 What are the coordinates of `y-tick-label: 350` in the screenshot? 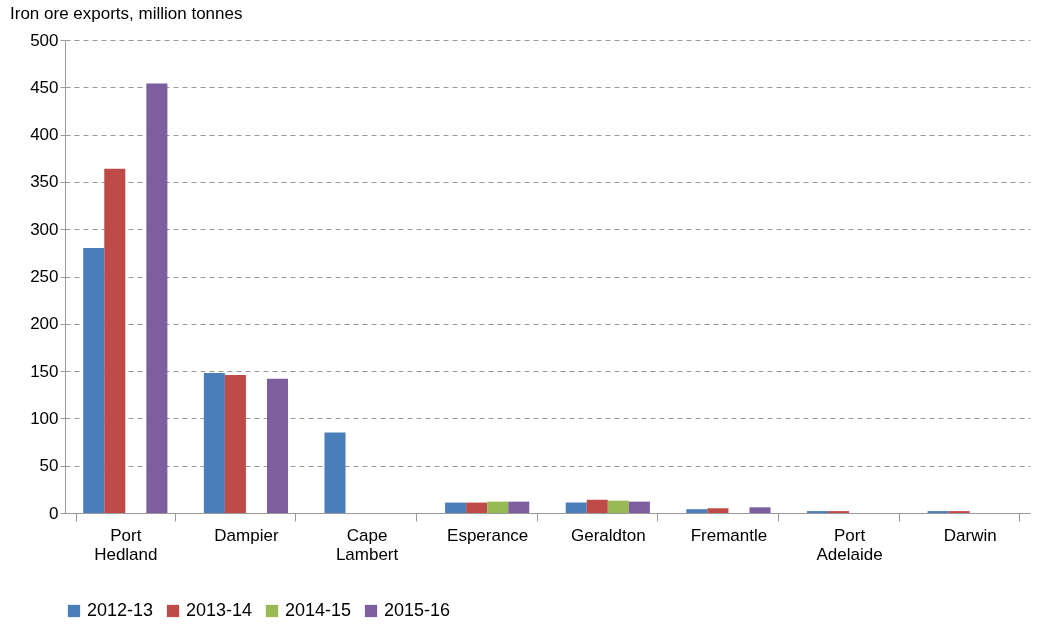 It's located at (44, 182).